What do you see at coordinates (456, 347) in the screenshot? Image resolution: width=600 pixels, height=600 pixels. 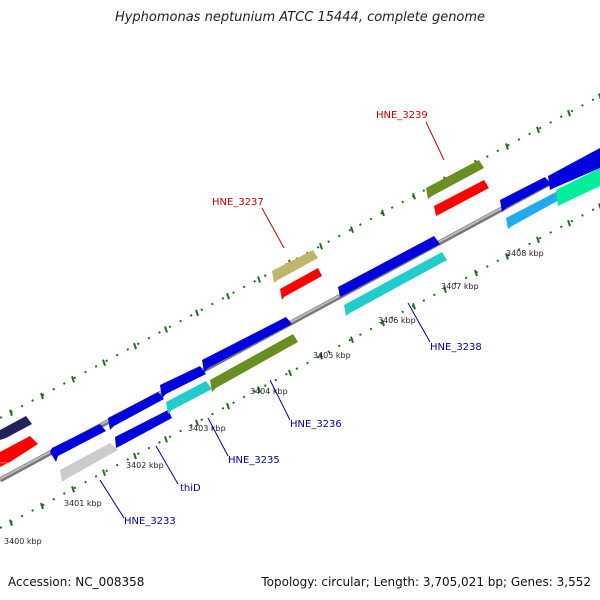 I see `gene-label-hne-3238: HNE_3238` at bounding box center [456, 347].